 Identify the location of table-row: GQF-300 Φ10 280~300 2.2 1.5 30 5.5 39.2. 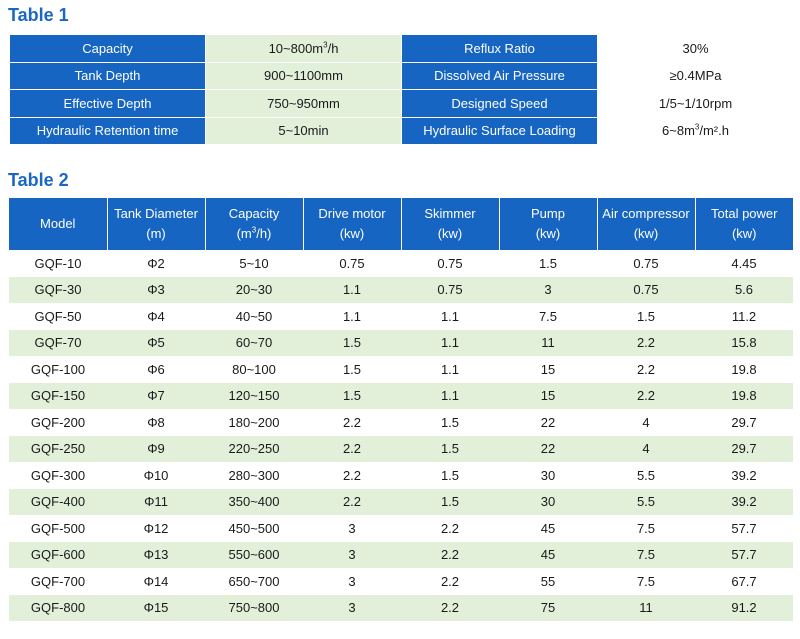
(401, 475).